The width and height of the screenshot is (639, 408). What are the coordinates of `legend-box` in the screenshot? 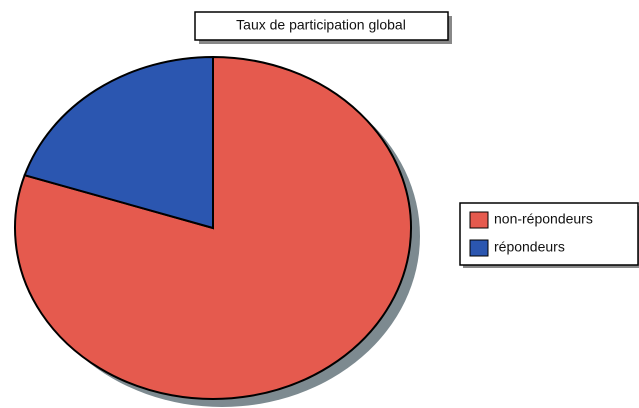 It's located at (549, 234).